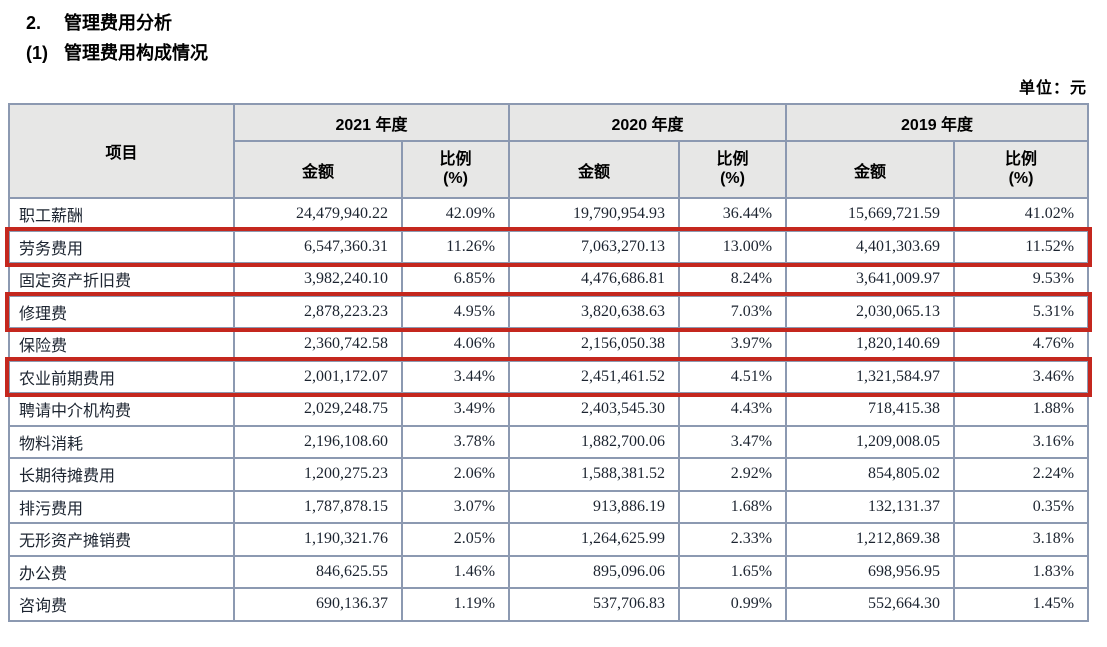  What do you see at coordinates (1021, 409) in the screenshot?
I see `ratio-2019-cell: 1.88%` at bounding box center [1021, 409].